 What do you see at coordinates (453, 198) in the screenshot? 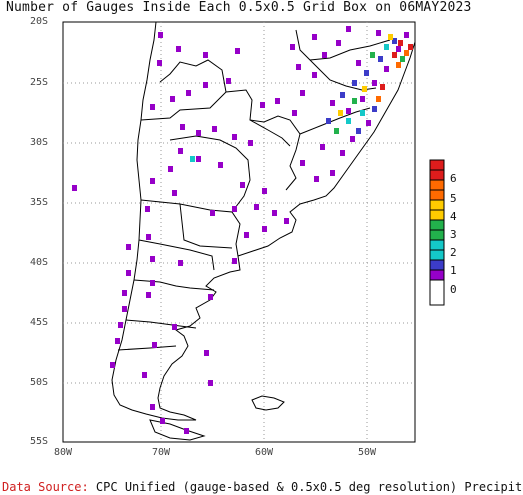
I see `legend-label: 5` at bounding box center [453, 198].